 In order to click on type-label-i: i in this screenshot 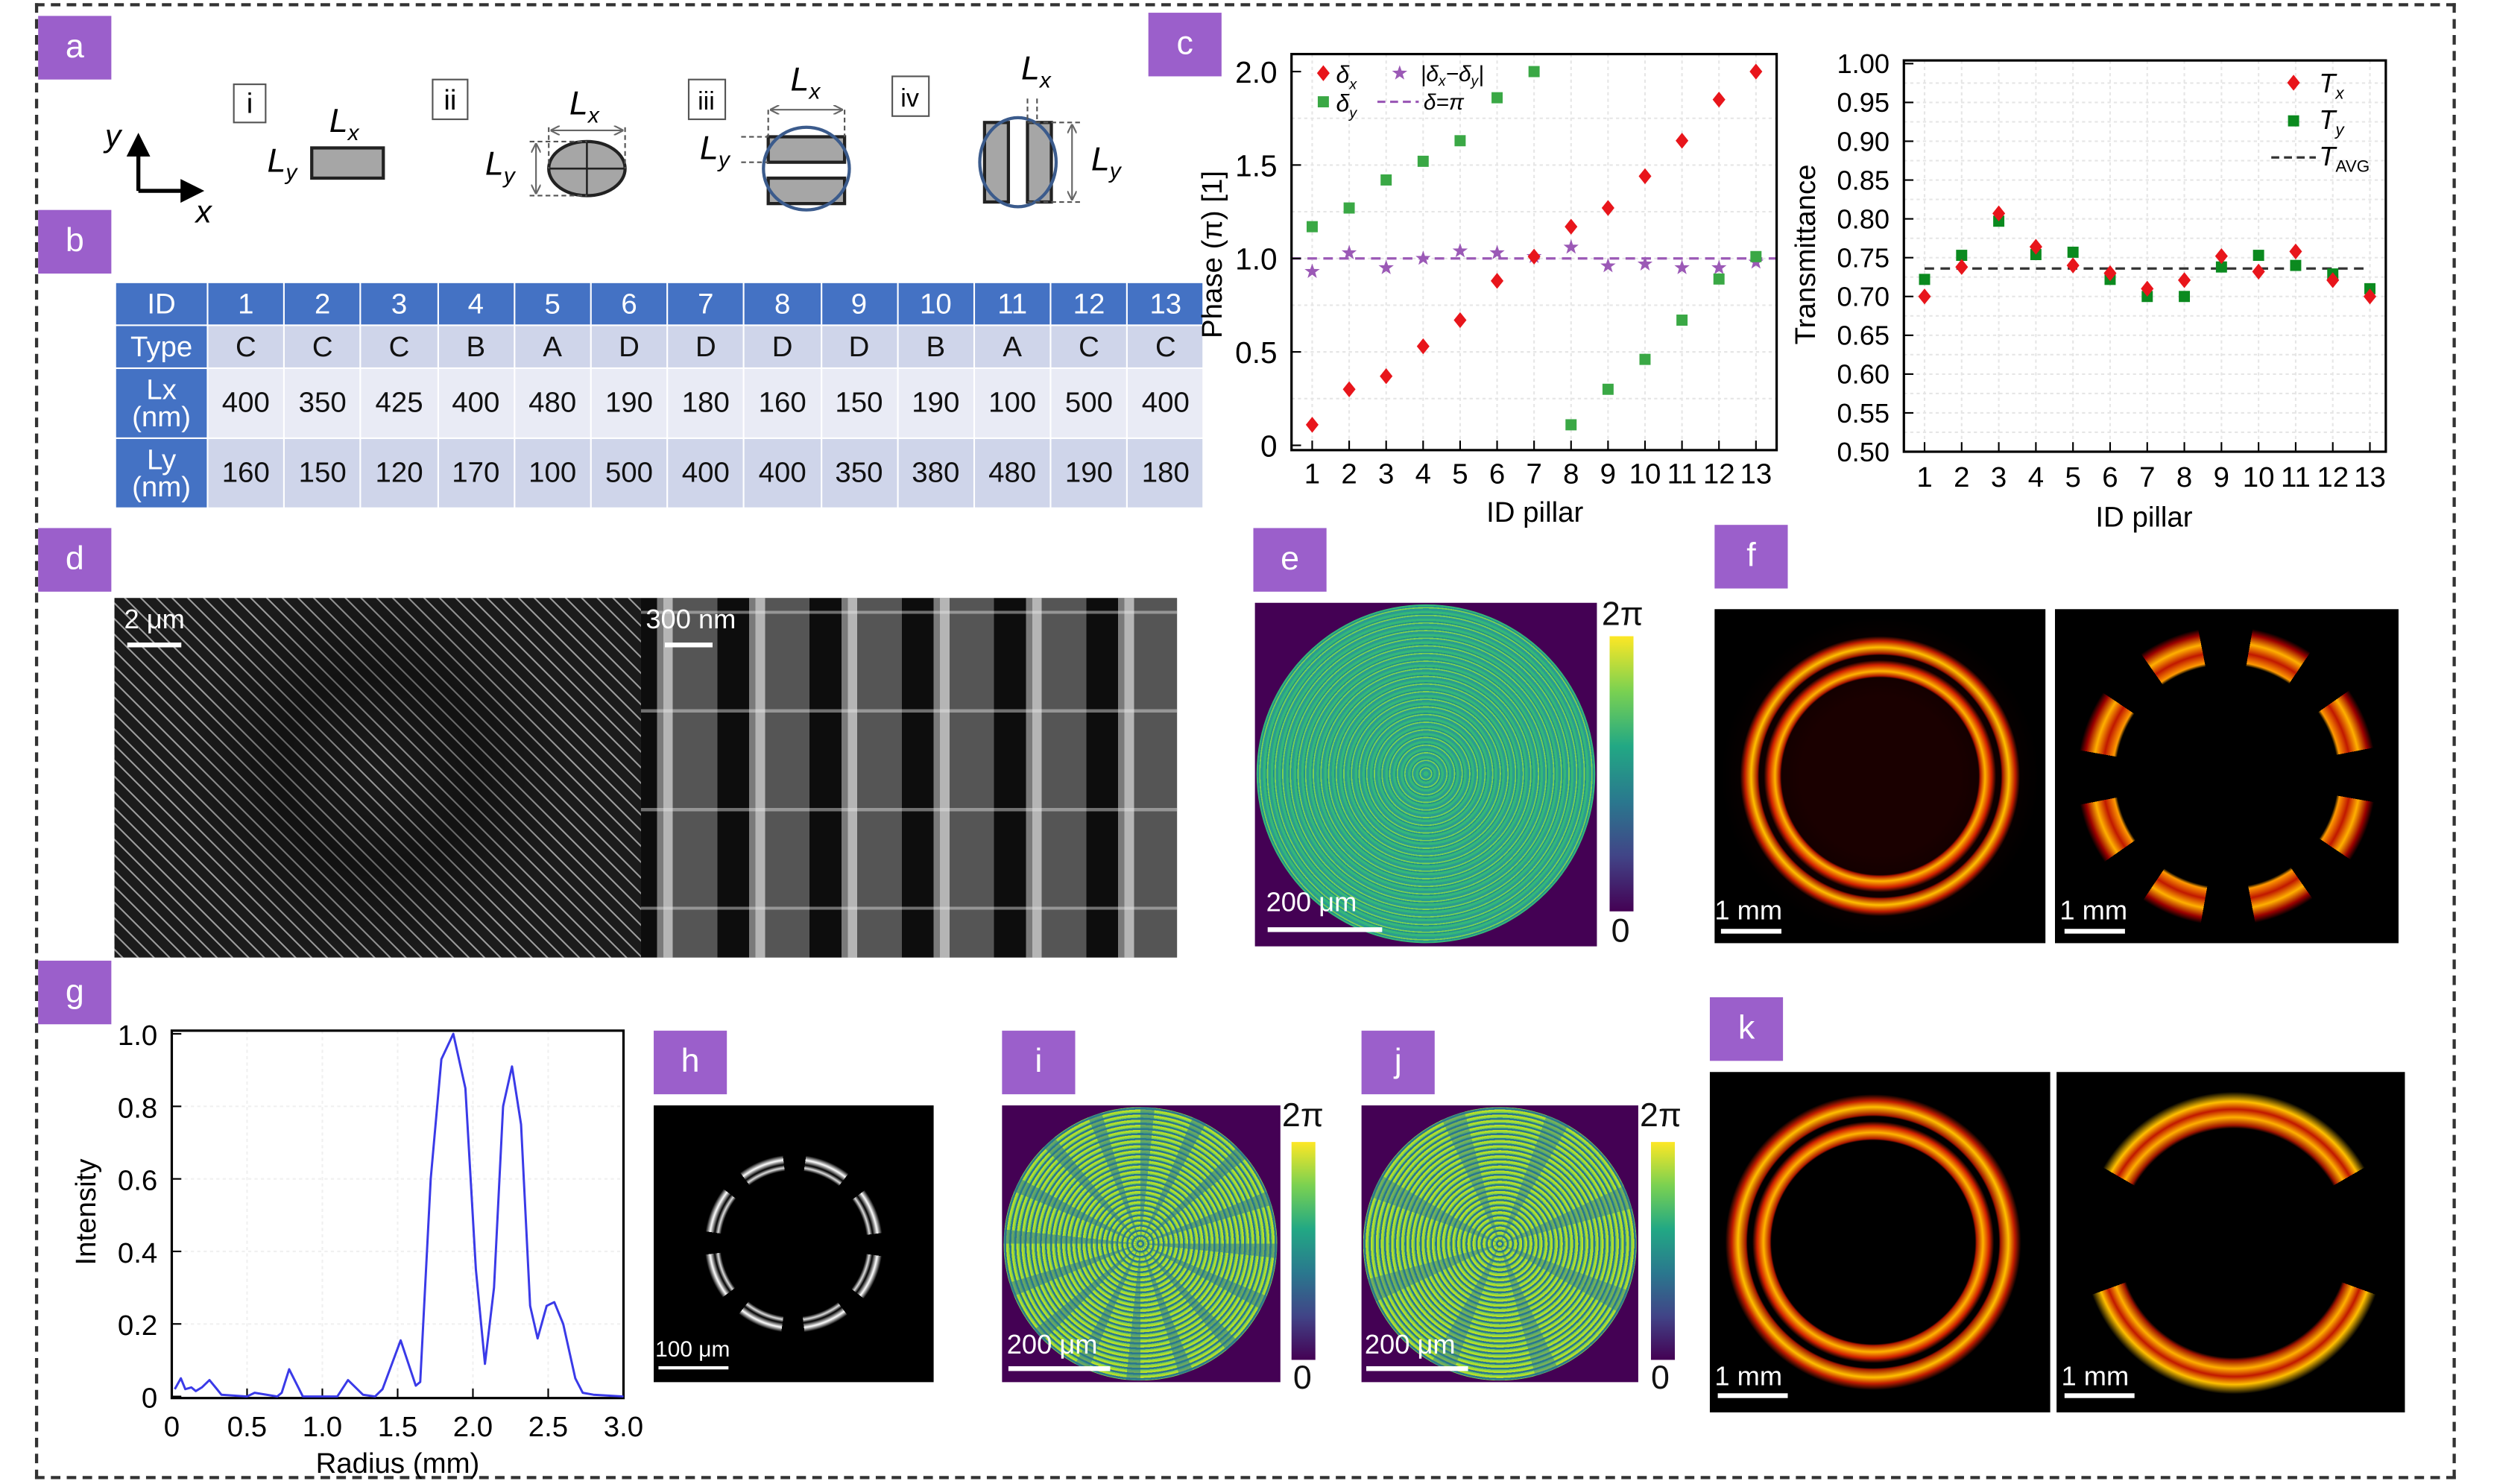, I will do `click(250, 104)`.